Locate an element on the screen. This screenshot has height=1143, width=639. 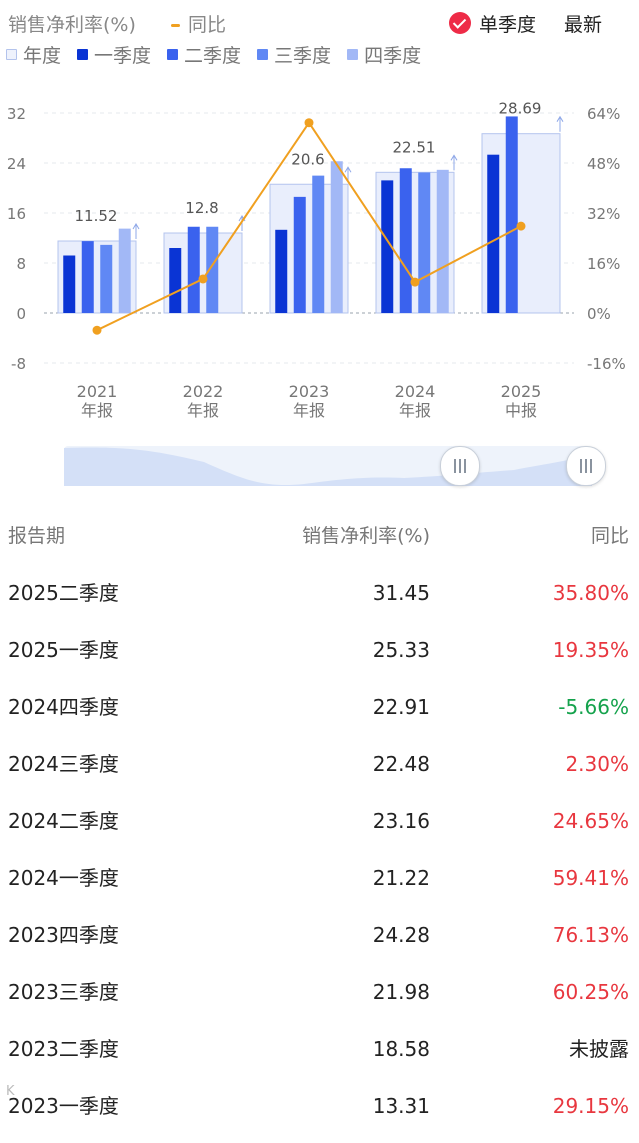
annual-value-label: 20.6 is located at coordinates (307, 159).